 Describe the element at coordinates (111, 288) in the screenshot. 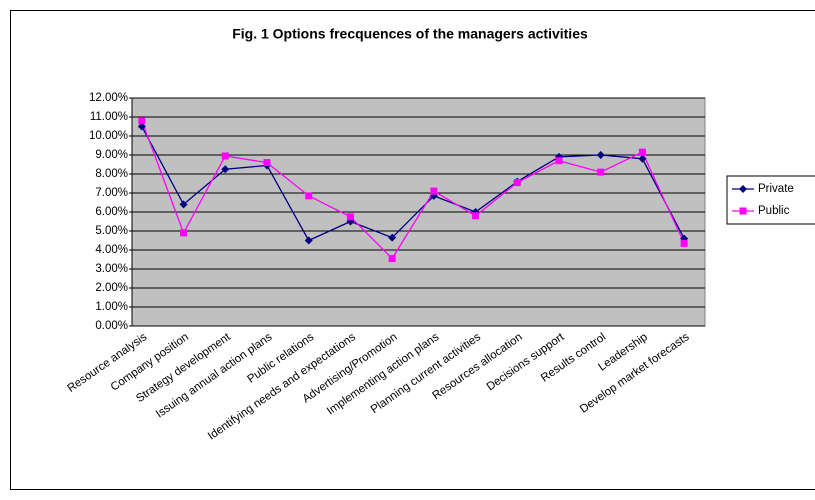

I see `y-tick-label: 2.00%` at that location.